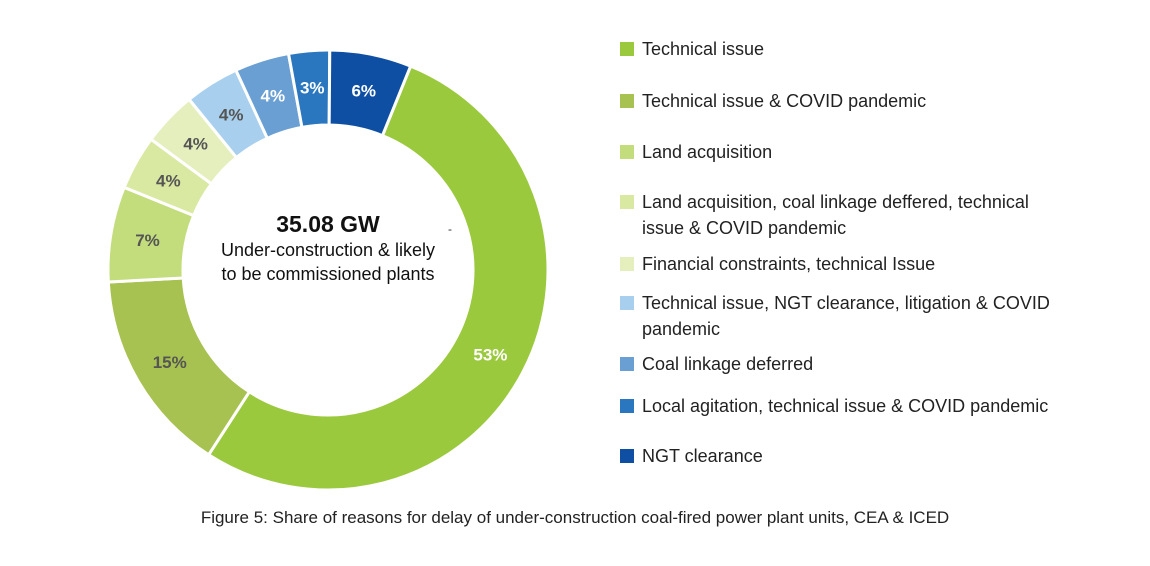 This screenshot has height=566, width=1150. I want to click on slice-label-7: 3%, so click(312, 88).